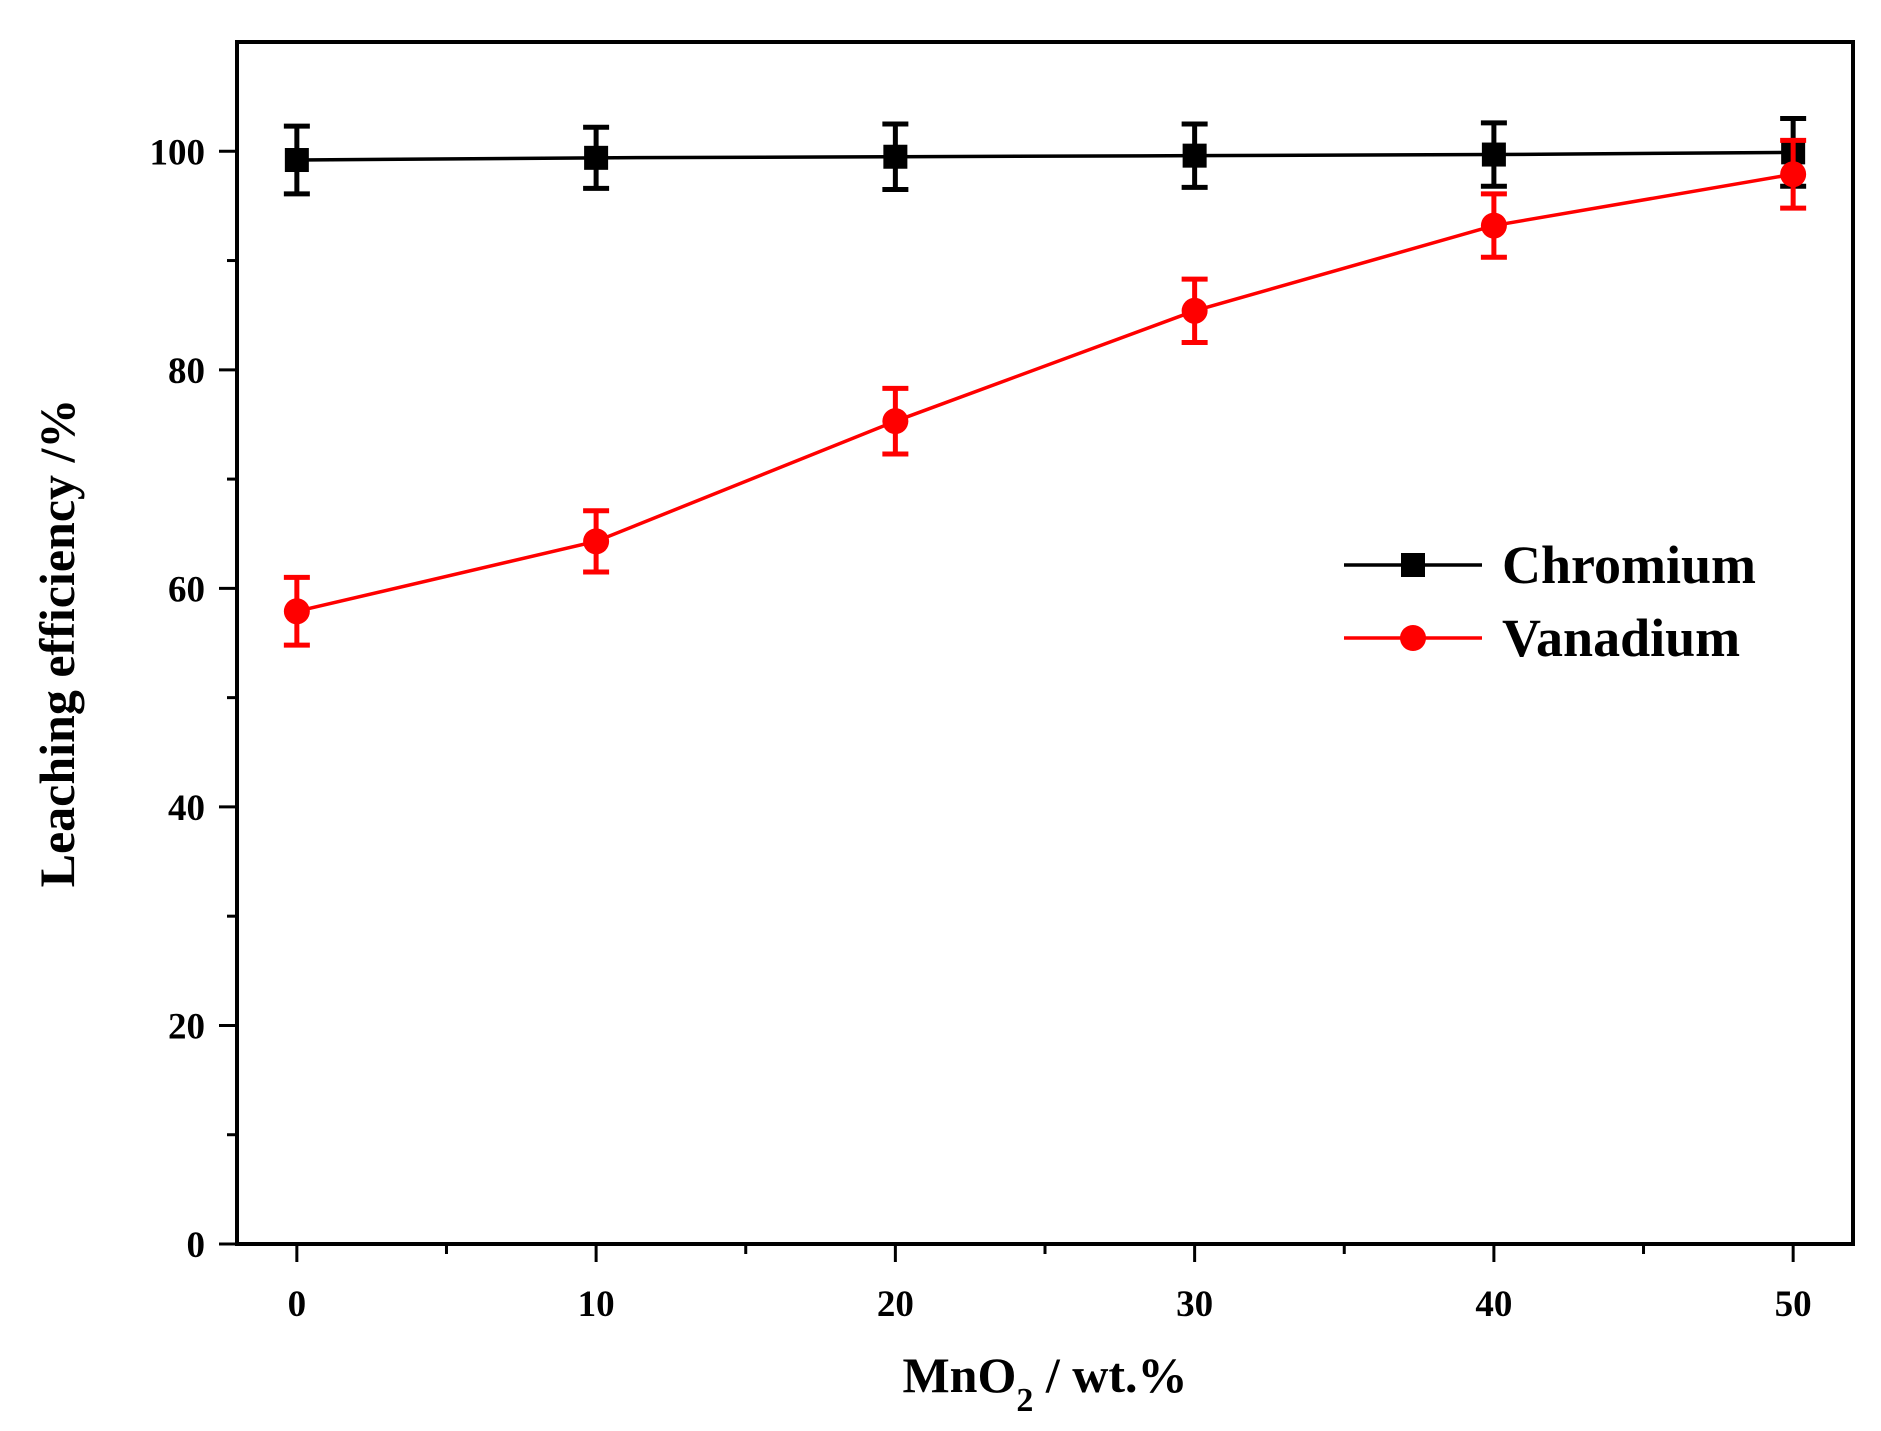 The width and height of the screenshot is (1881, 1431). I want to click on legend-item-vanadium: Vanadium, so click(1542, 638).